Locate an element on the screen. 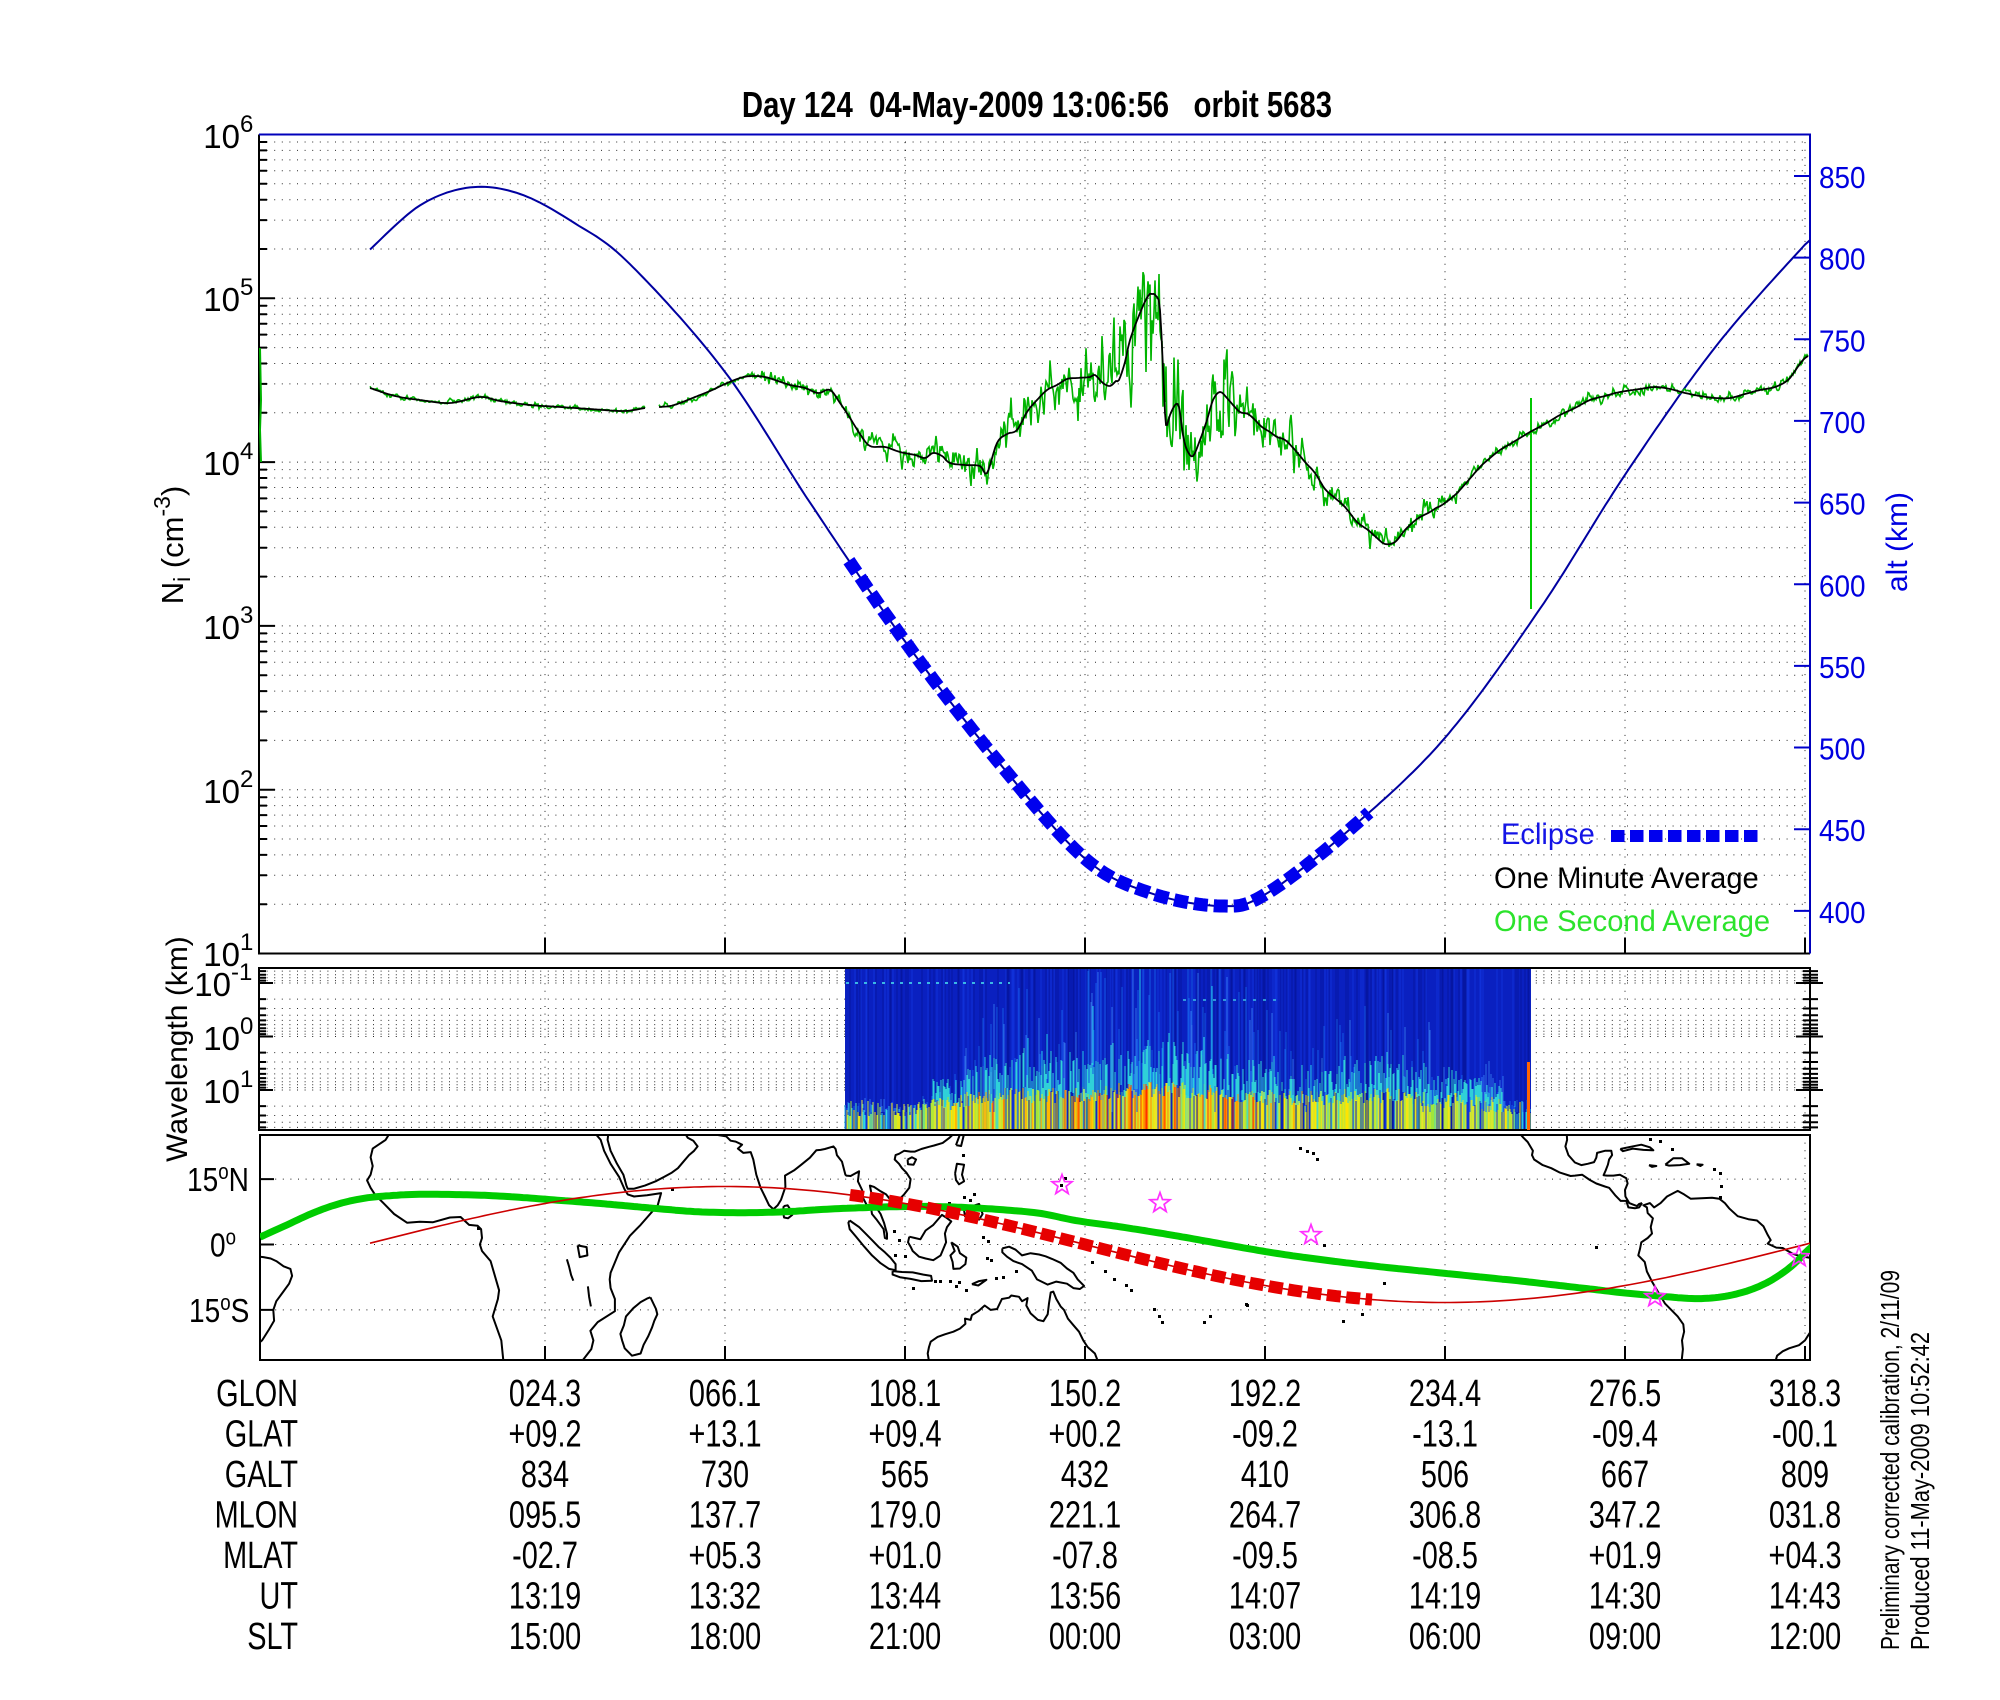 The image size is (2000, 1700). svg-text: 095.5 is located at coordinates (545, 1515).